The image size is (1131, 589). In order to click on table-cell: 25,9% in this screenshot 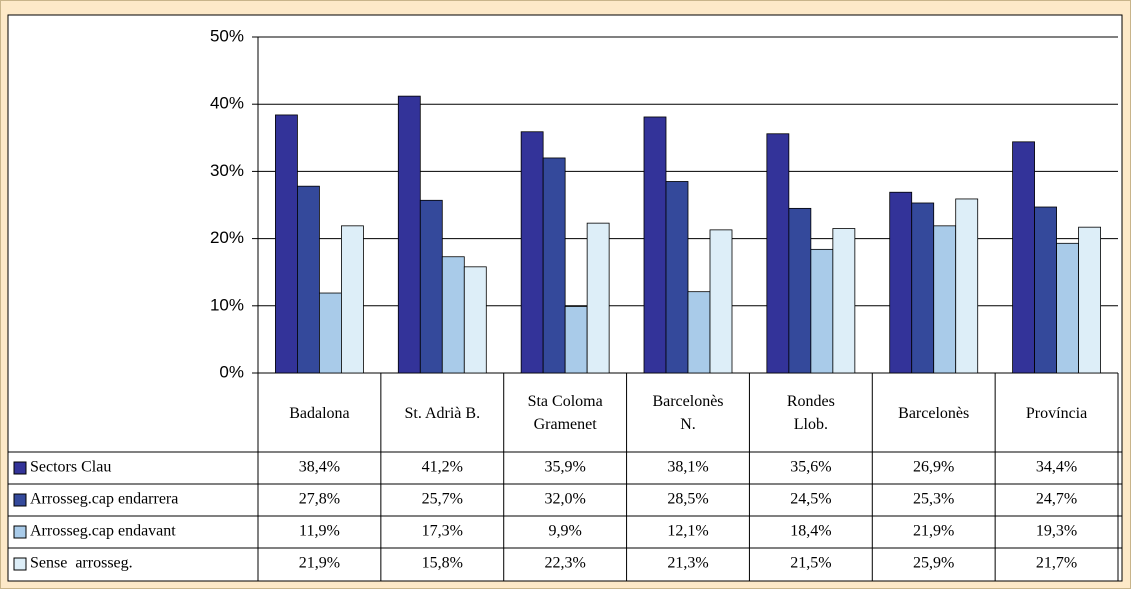, I will do `click(933, 563)`.